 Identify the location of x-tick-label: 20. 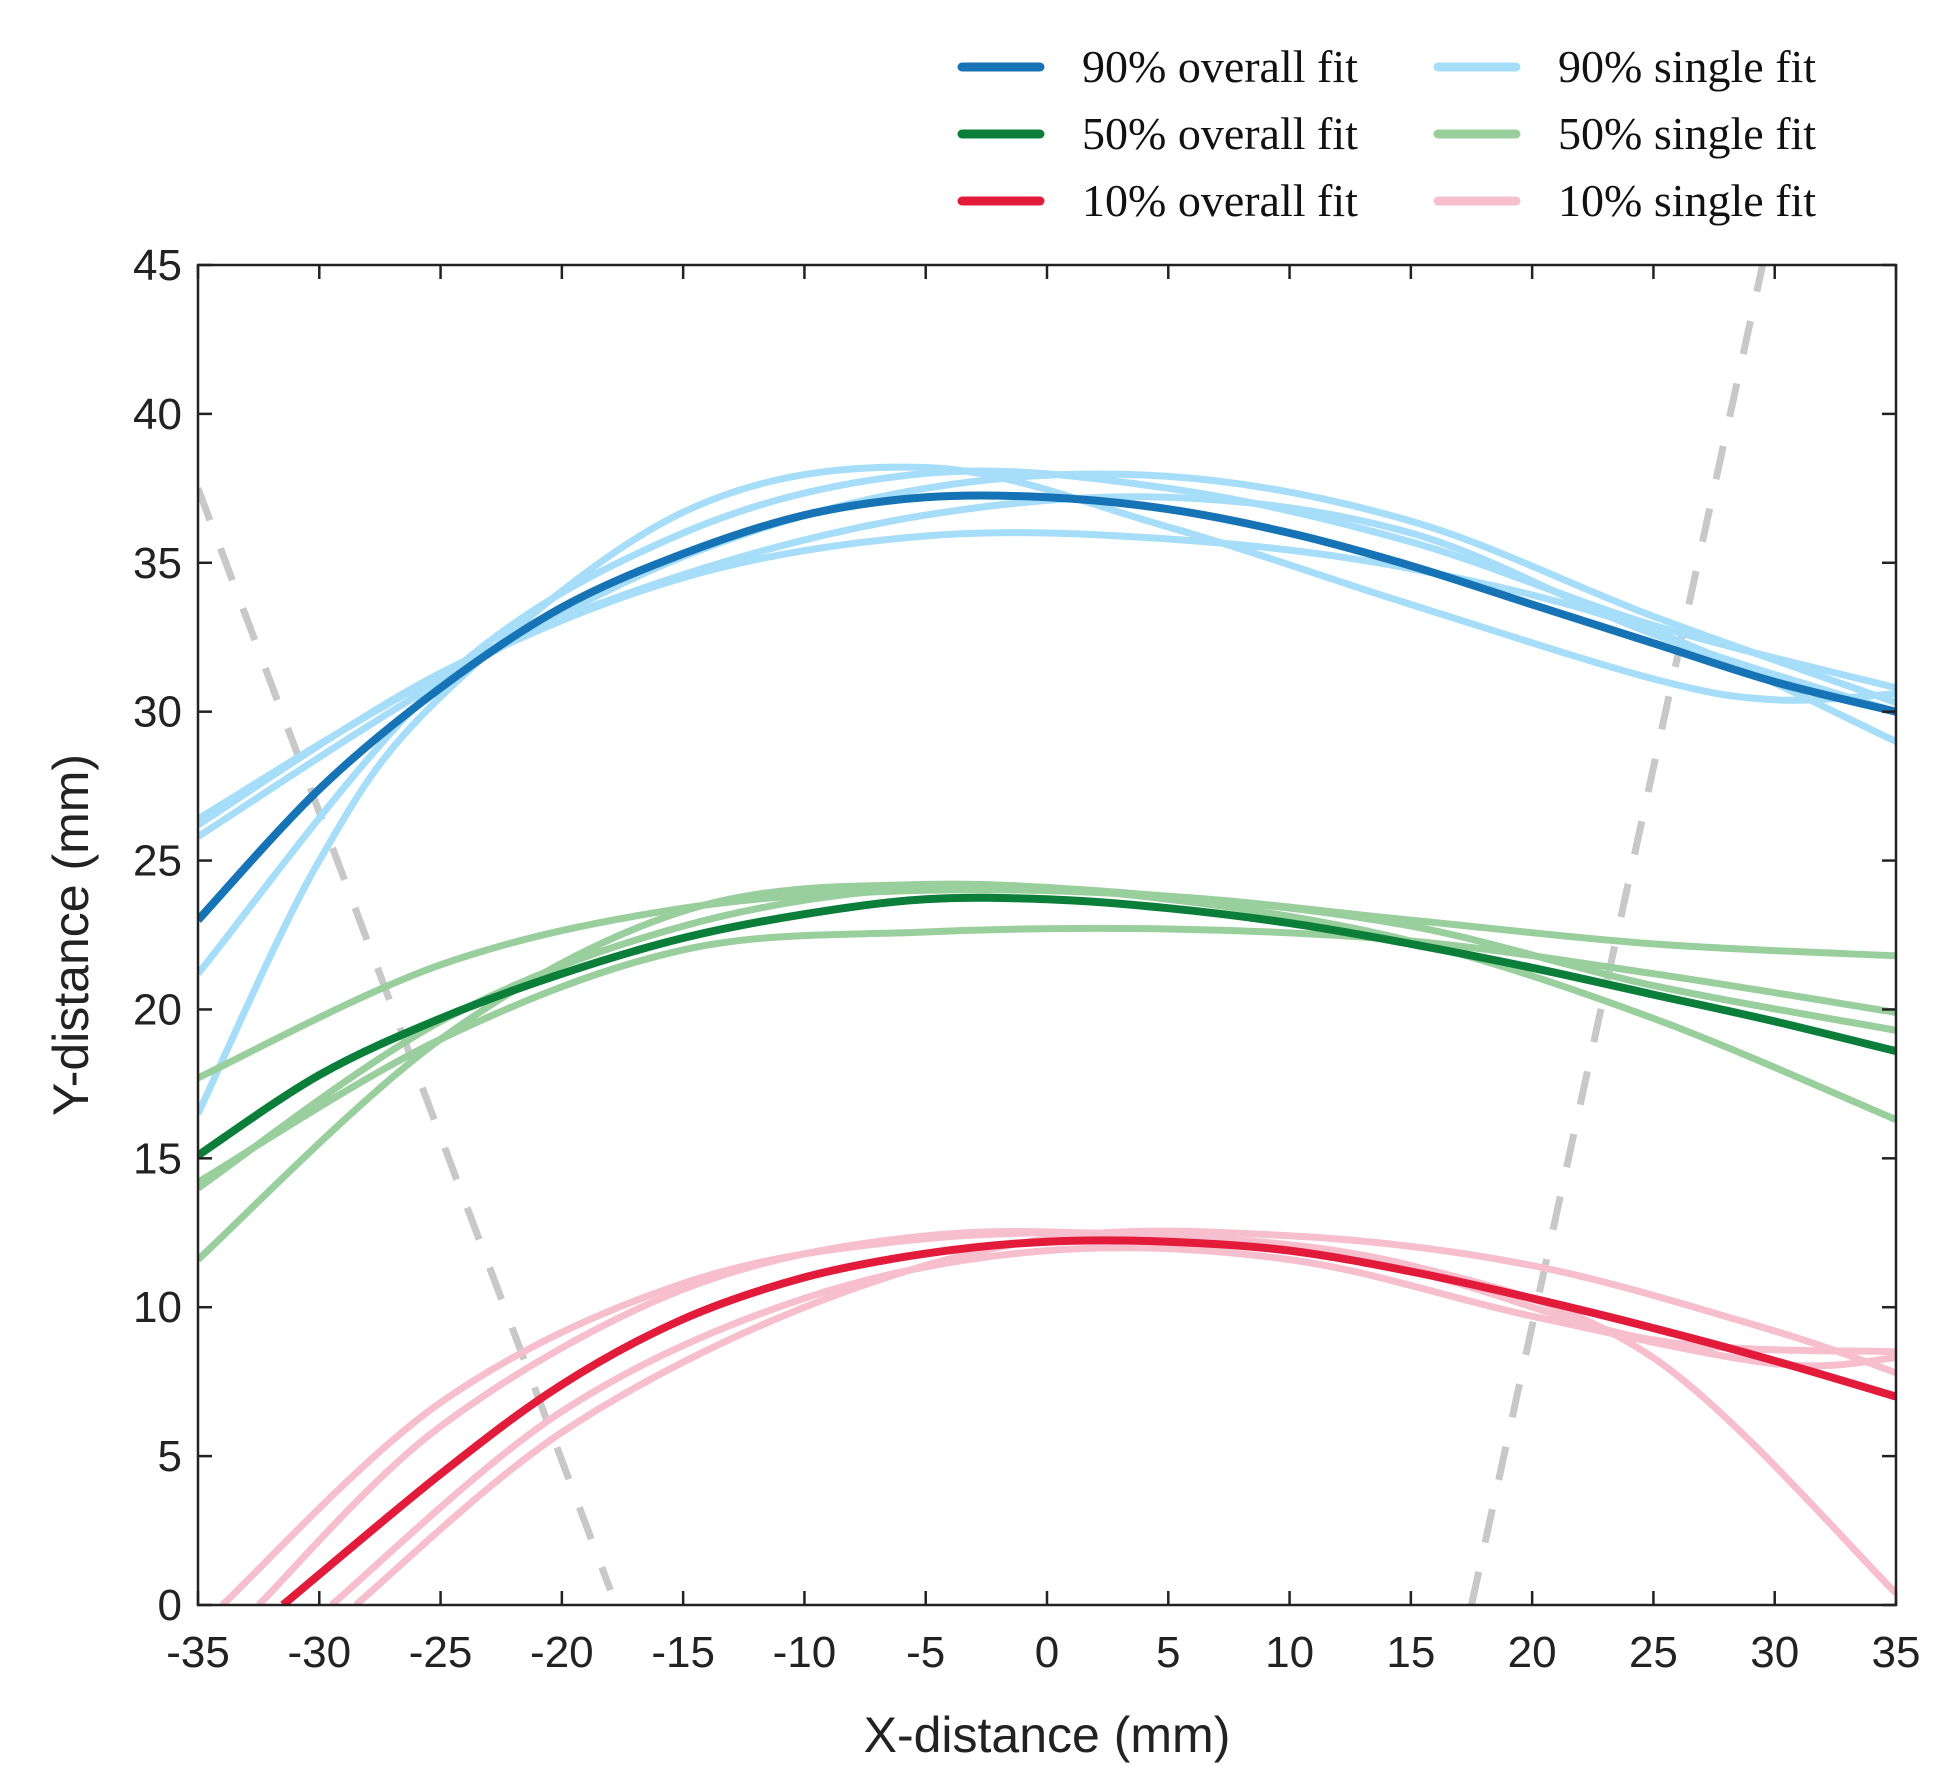
(1532, 1652).